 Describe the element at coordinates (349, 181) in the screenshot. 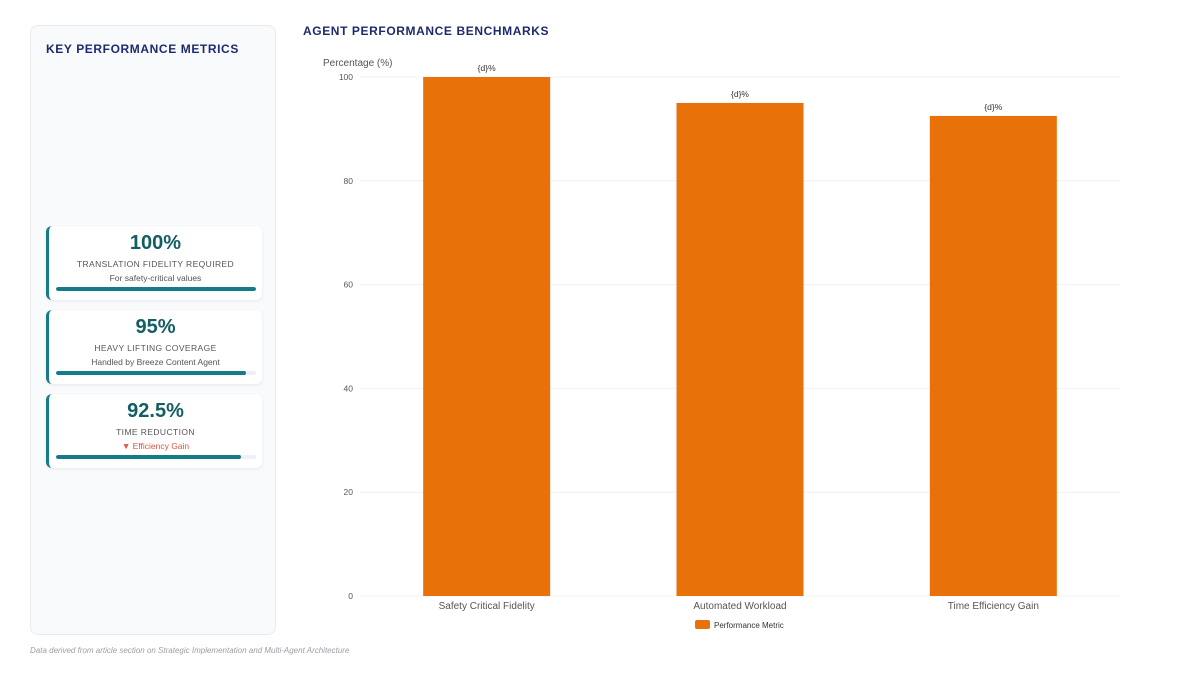

I see `y-tick-label: 80` at that location.